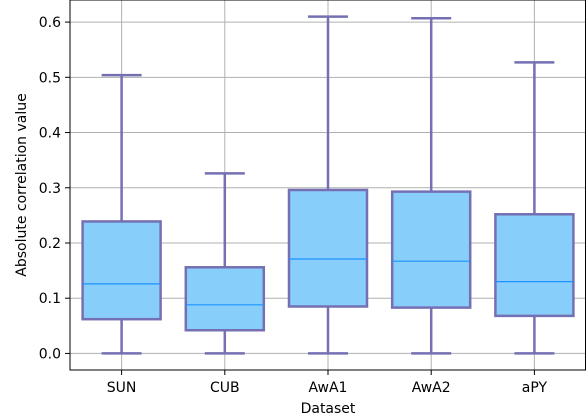 The width and height of the screenshot is (586, 419). What do you see at coordinates (50, 244) in the screenshot?
I see `y-tick-label: 0.2` at bounding box center [50, 244].